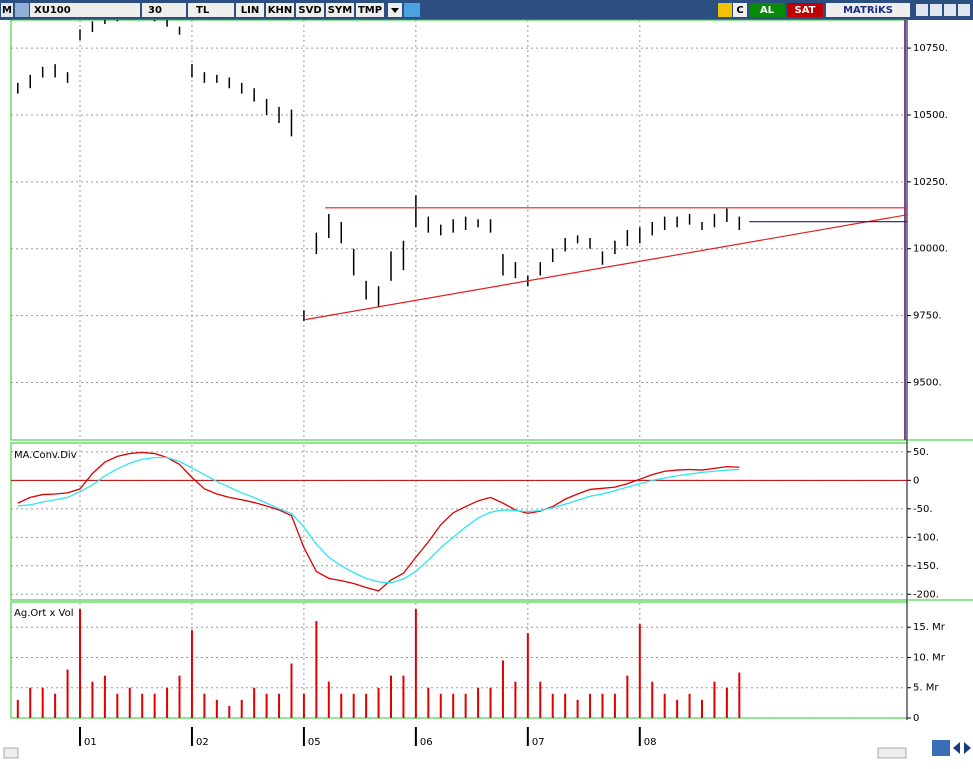 The width and height of the screenshot is (973, 769). I want to click on y-tick-label: -150., so click(926, 566).